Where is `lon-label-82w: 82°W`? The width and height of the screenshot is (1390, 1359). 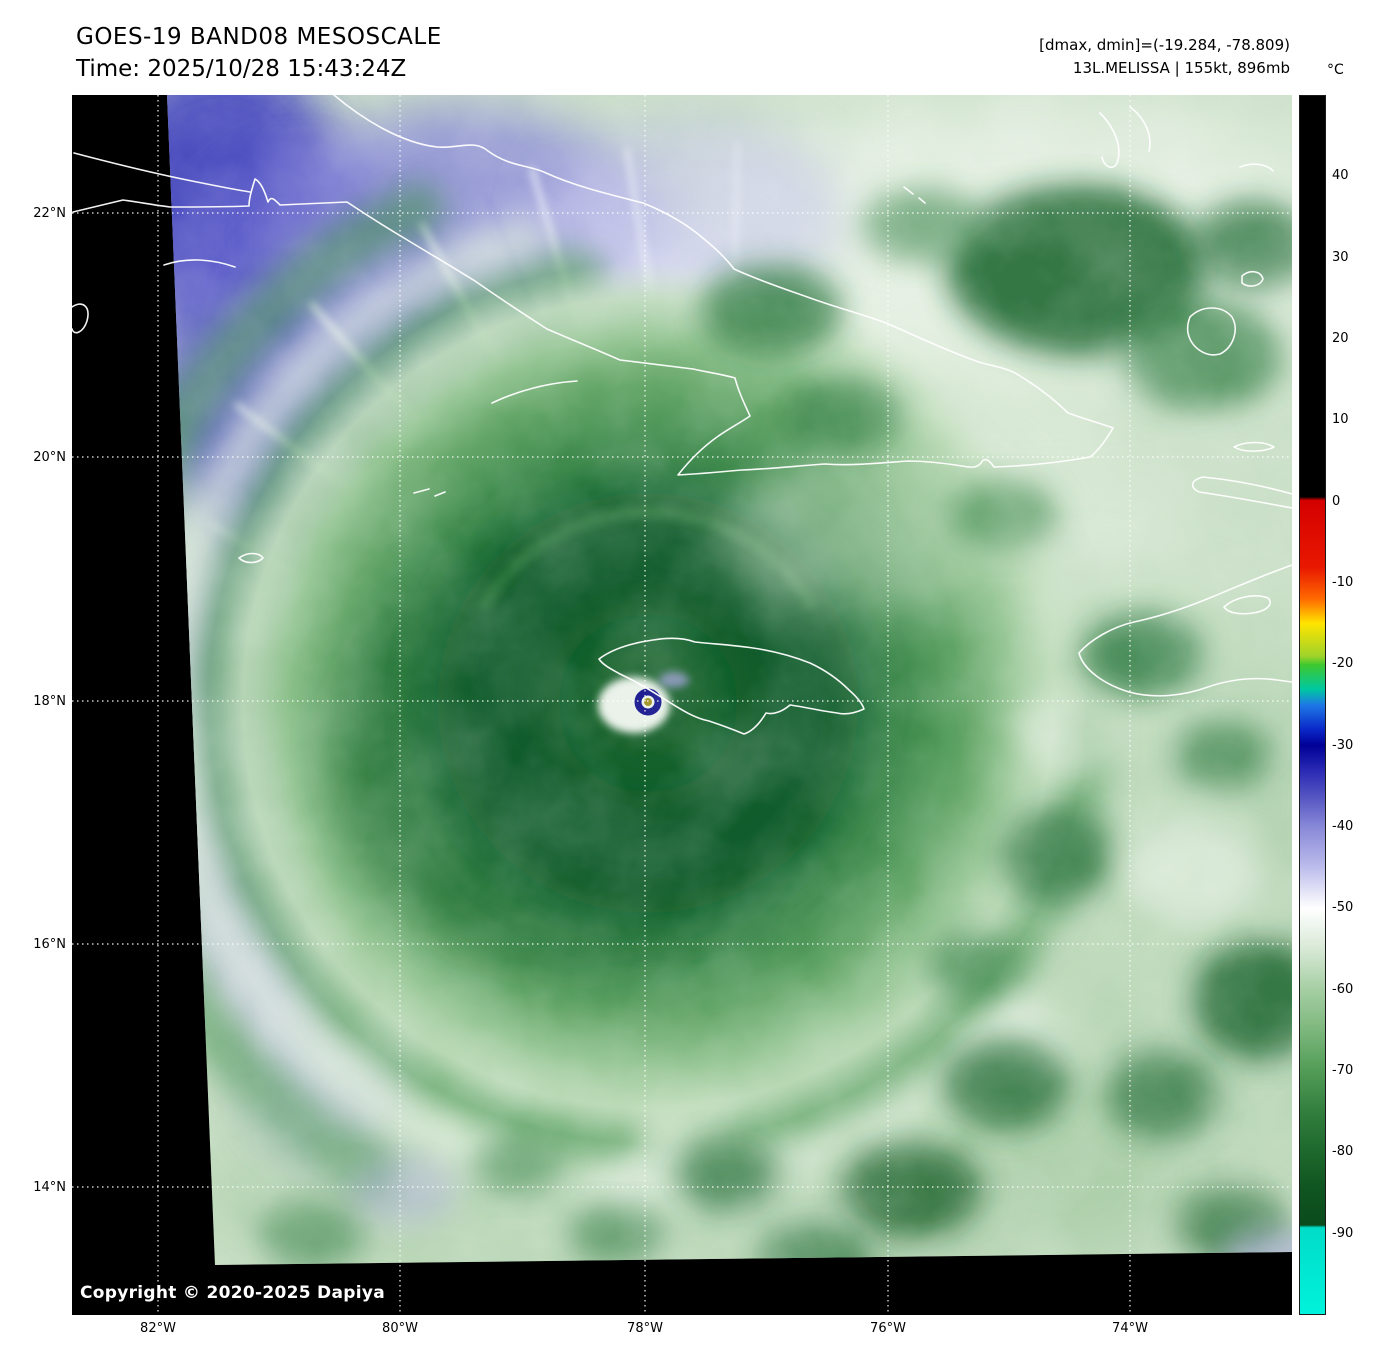 lon-label-82w: 82°W is located at coordinates (158, 1328).